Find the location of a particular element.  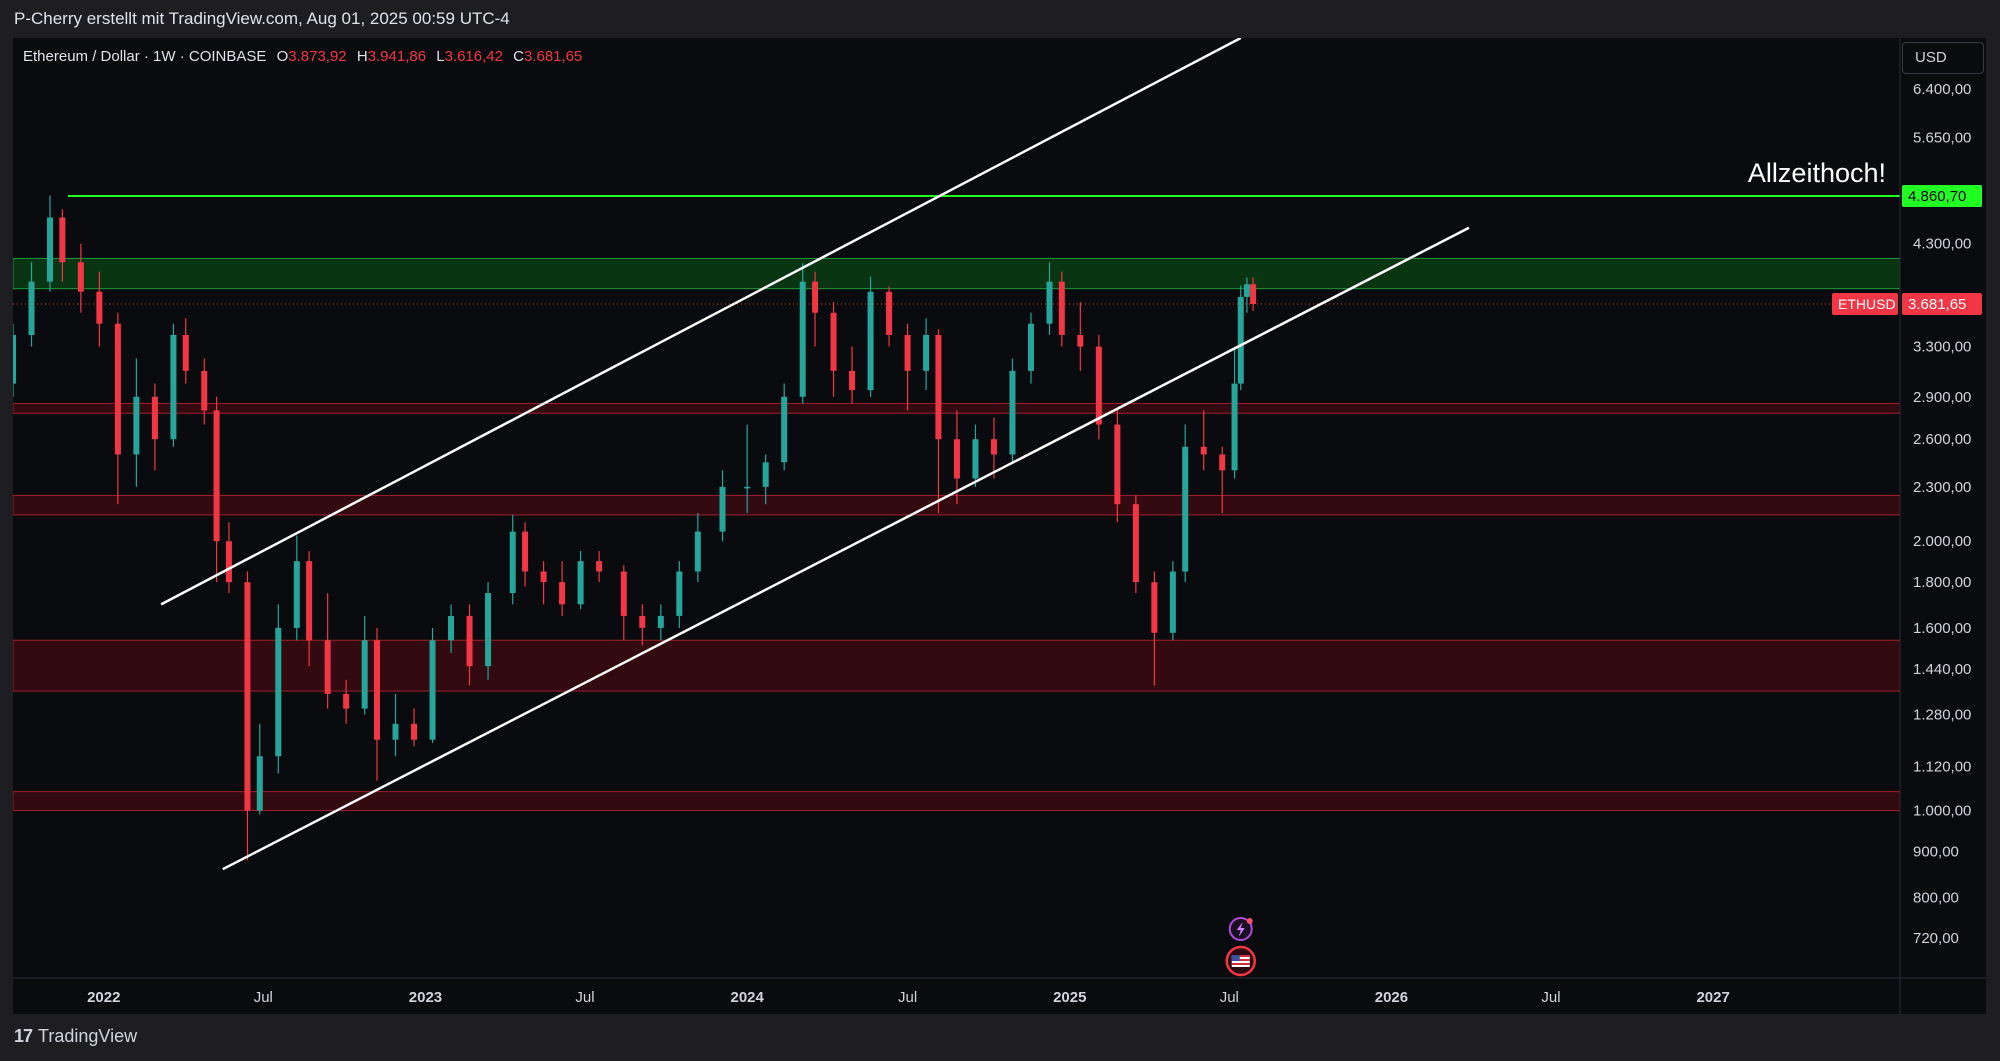

x-tick-label: 2027 is located at coordinates (1712, 997).